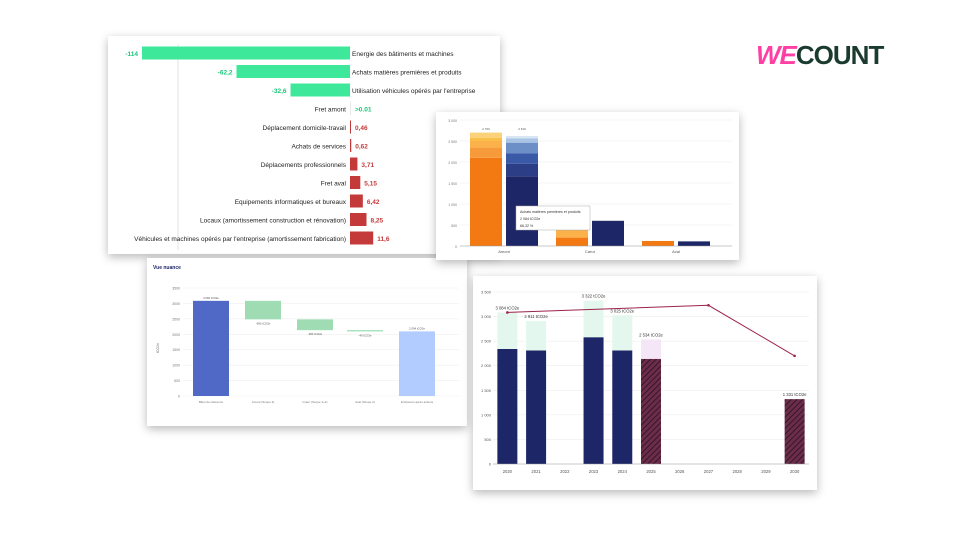  Describe the element at coordinates (315, 334) in the screenshot. I see `value-label: -350 tCO2e` at that location.